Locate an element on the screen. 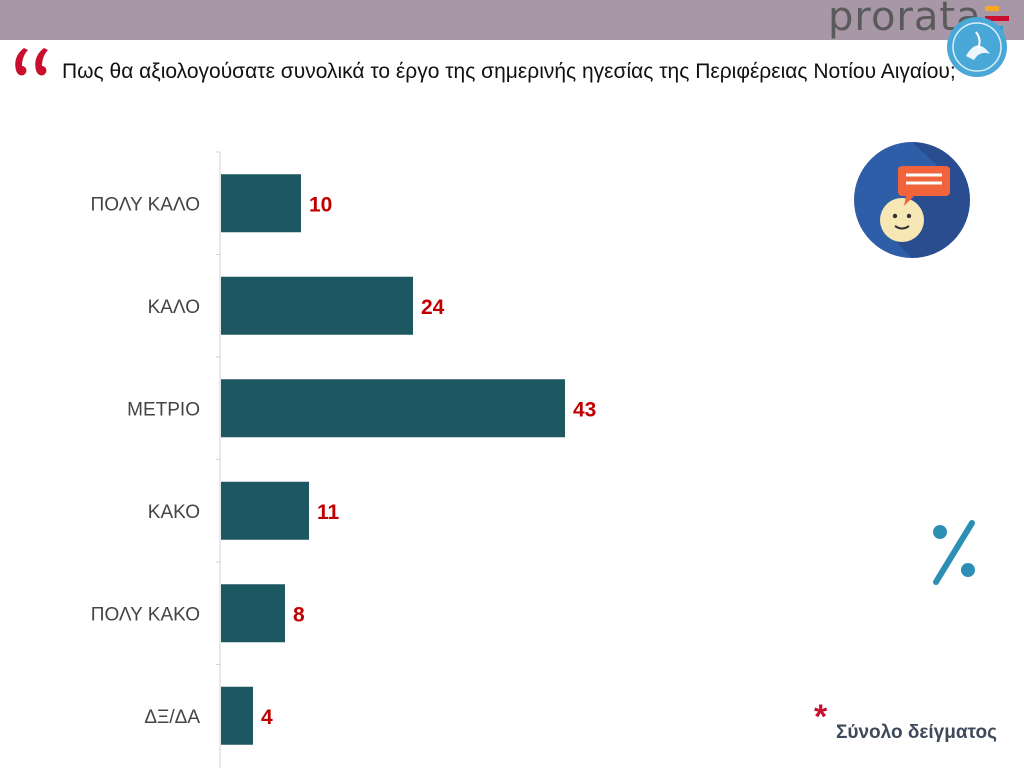 This screenshot has height=768, width=1024. region-emblem-icon is located at coordinates (977, 47).